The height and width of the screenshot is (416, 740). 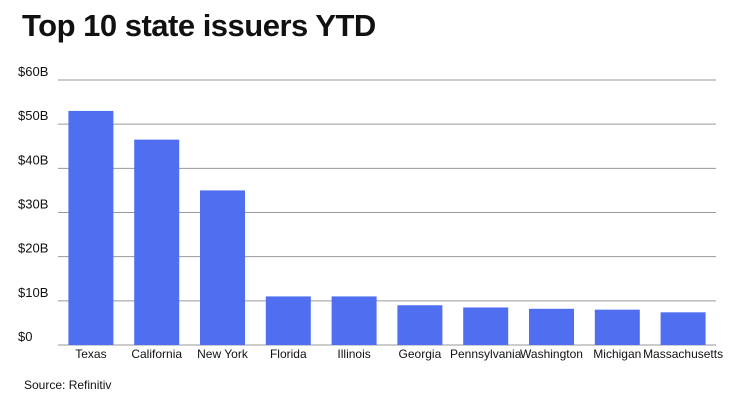 I want to click on y-axis-tick-labels: $0 $10B $20B $30B $40B $50B $60B, so click(x=33, y=204).